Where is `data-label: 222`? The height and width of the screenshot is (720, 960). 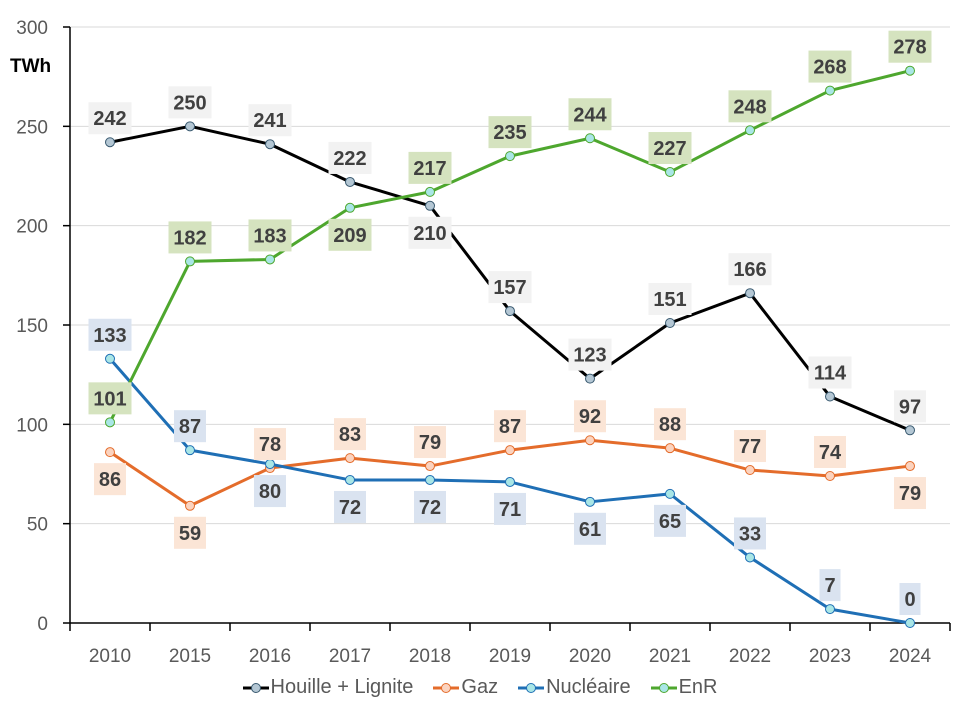
data-label: 222 is located at coordinates (349, 159).